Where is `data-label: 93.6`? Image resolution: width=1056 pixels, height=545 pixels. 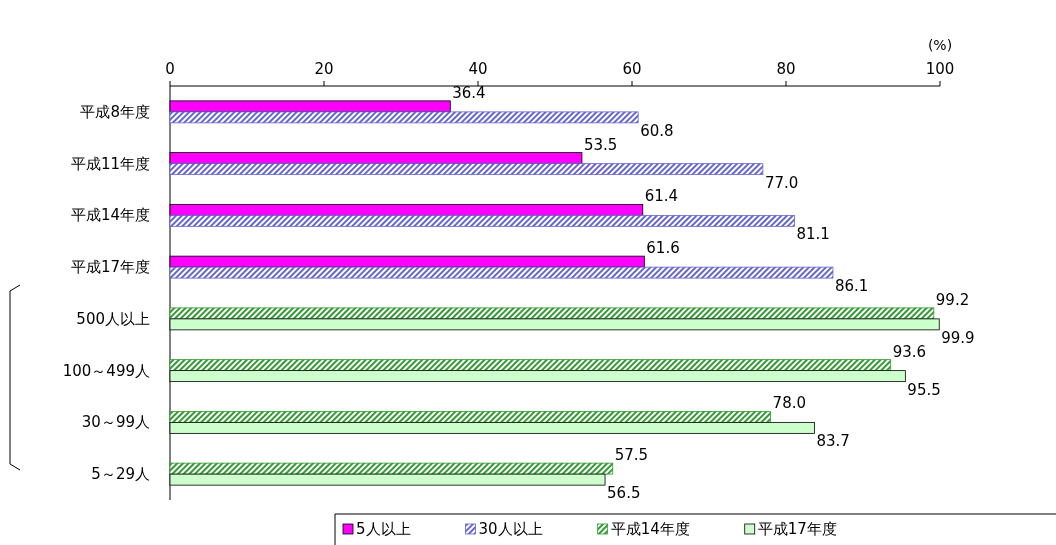 data-label: 93.6 is located at coordinates (909, 351).